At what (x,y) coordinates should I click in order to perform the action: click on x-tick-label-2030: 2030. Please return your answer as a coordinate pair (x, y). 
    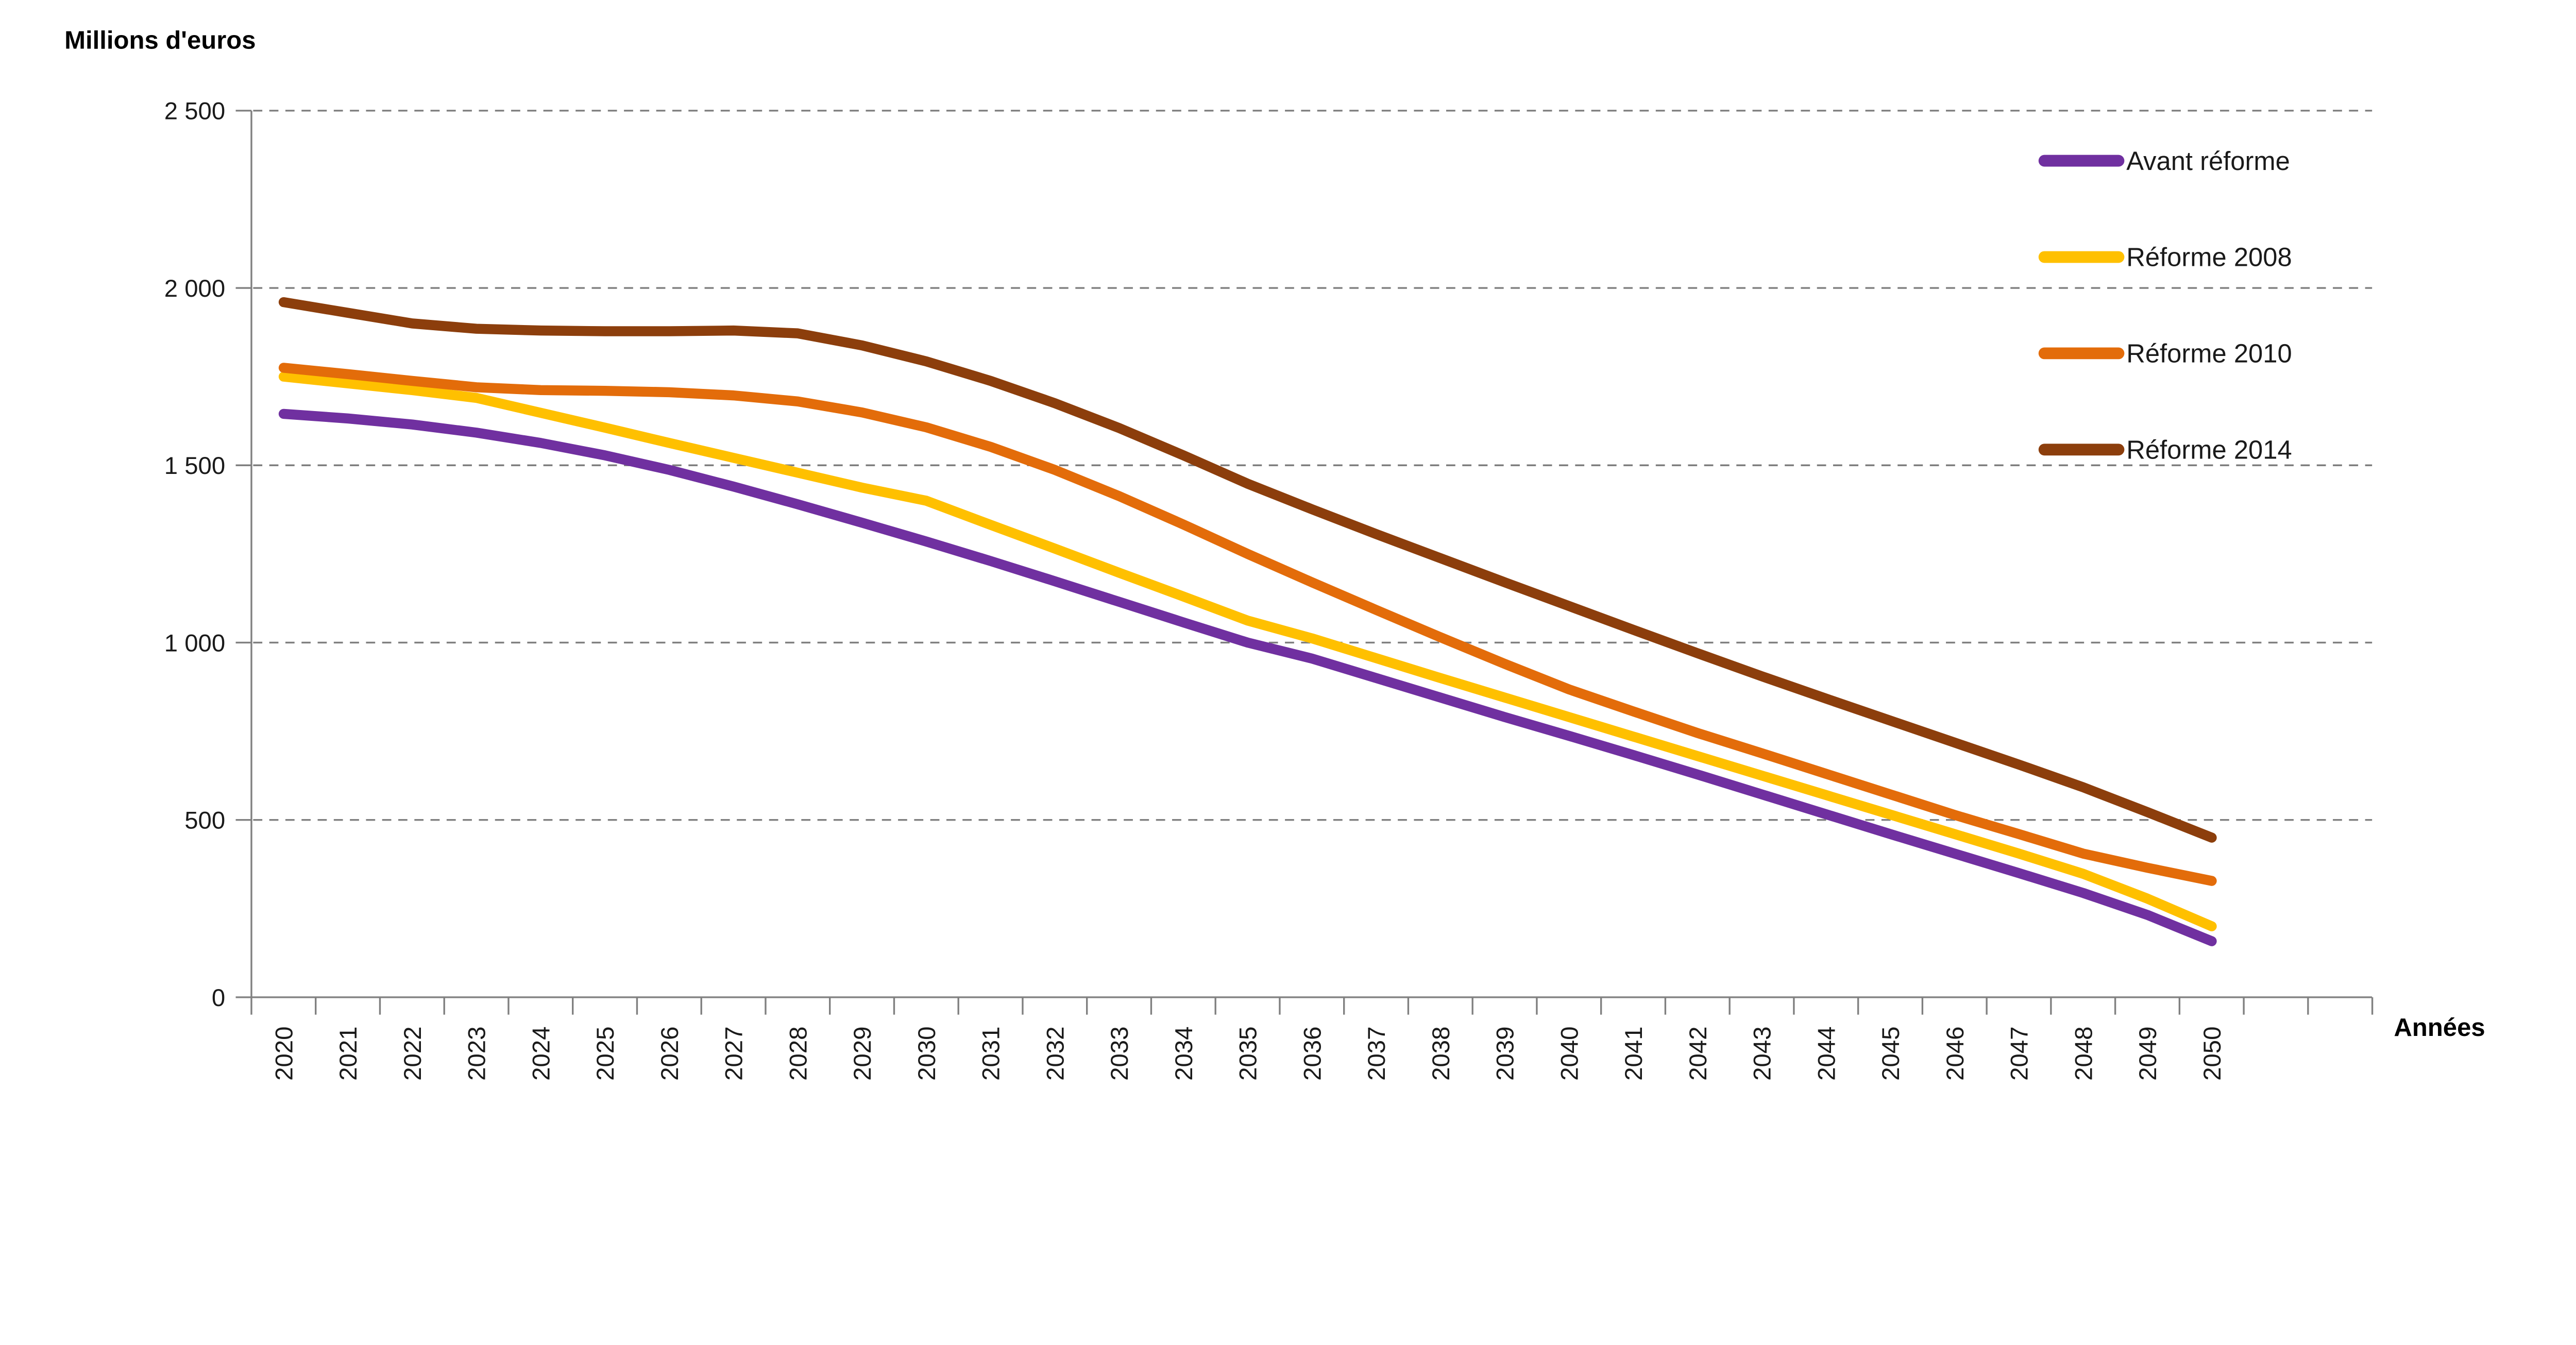
    Looking at the image, I should click on (927, 1054).